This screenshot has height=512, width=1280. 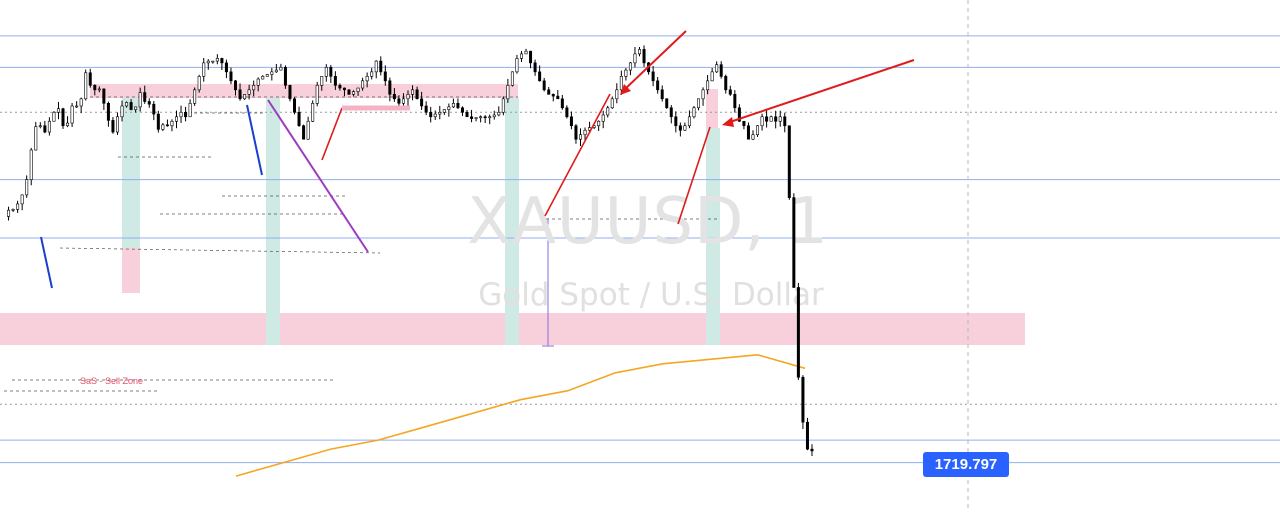 What do you see at coordinates (254, 140) in the screenshot?
I see `diagonal-blue-right` at bounding box center [254, 140].